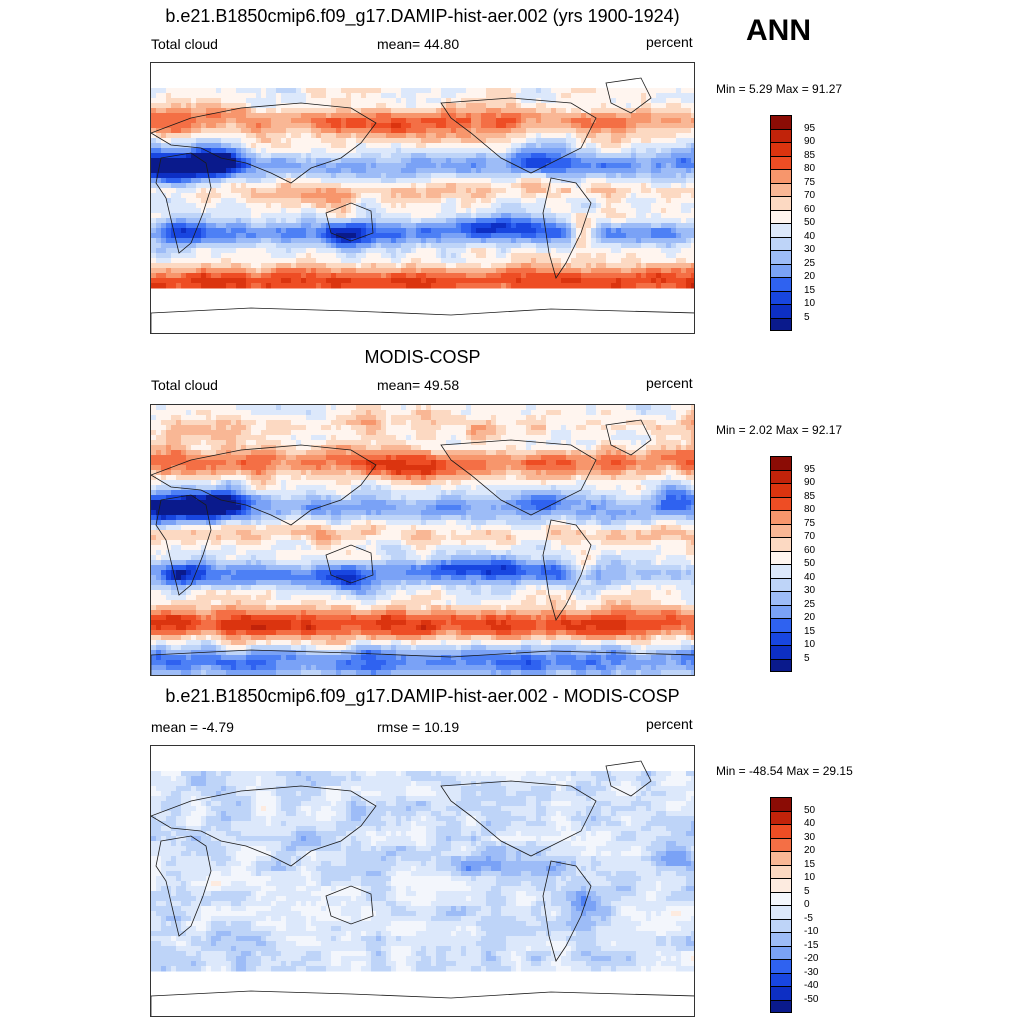 This screenshot has height=1024, width=1024. What do you see at coordinates (779, 89) in the screenshot?
I see `minmax-label: Min = 5.29 Max = 91.27` at bounding box center [779, 89].